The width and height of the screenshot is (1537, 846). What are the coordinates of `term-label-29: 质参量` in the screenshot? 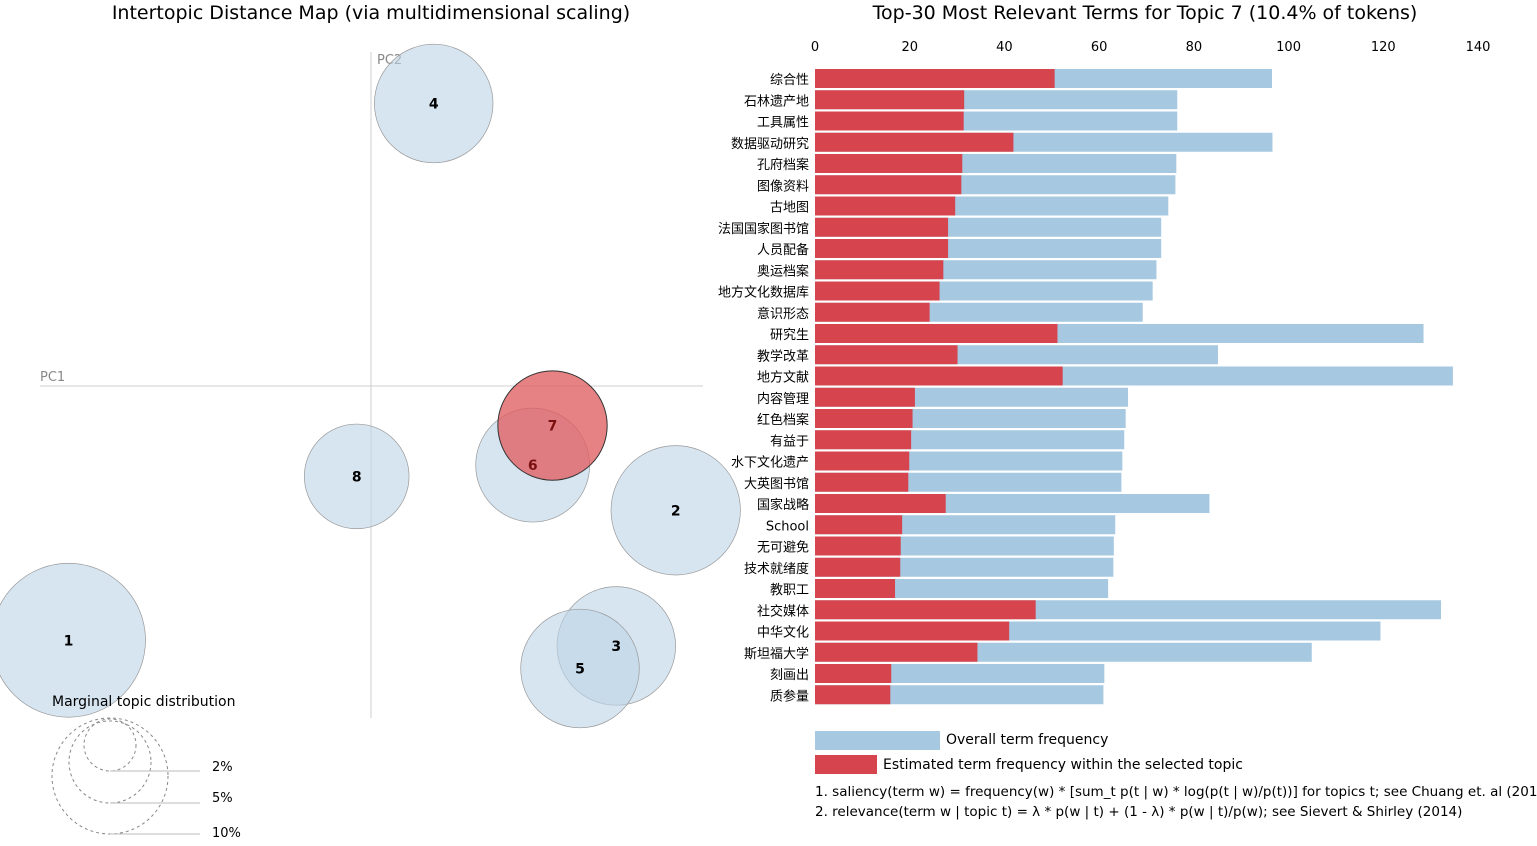 It's located at (789, 696).